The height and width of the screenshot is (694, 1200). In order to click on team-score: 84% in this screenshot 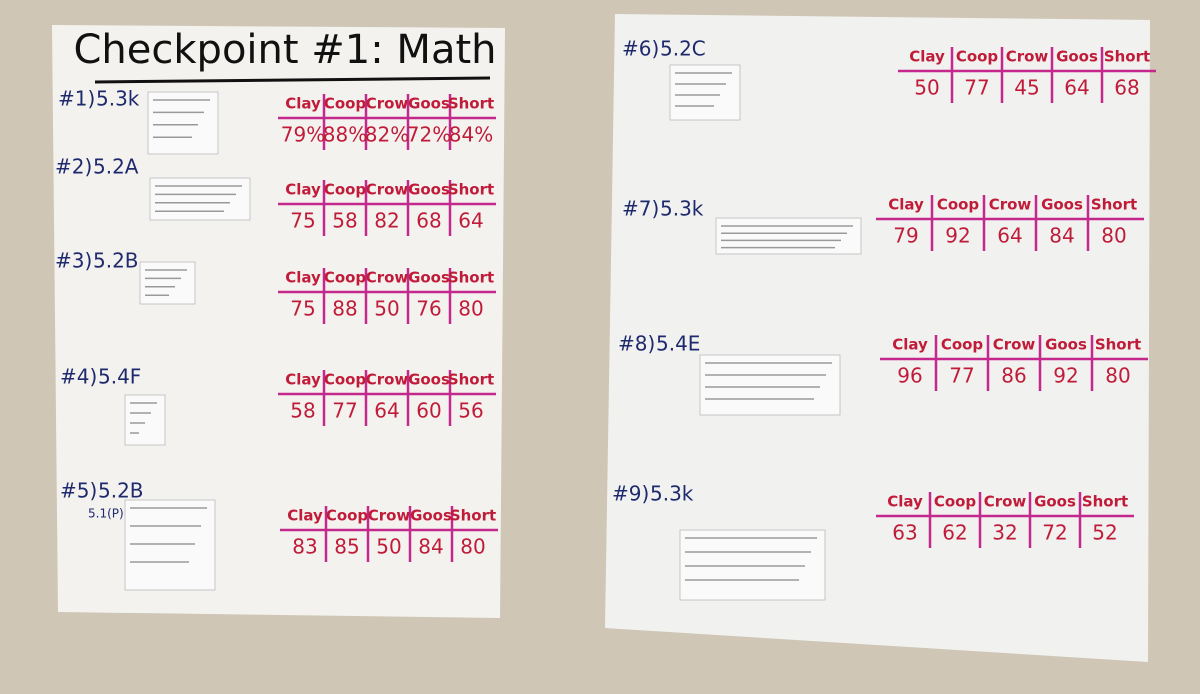, I will do `click(471, 135)`.